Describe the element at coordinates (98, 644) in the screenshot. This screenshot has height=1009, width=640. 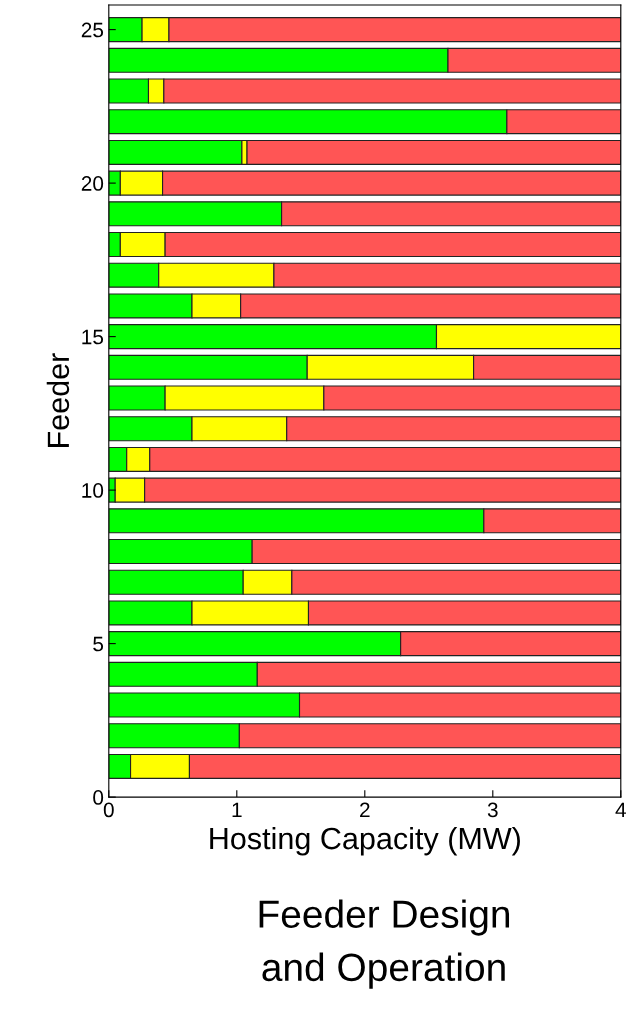
I see `y-tick-label: 5` at that location.